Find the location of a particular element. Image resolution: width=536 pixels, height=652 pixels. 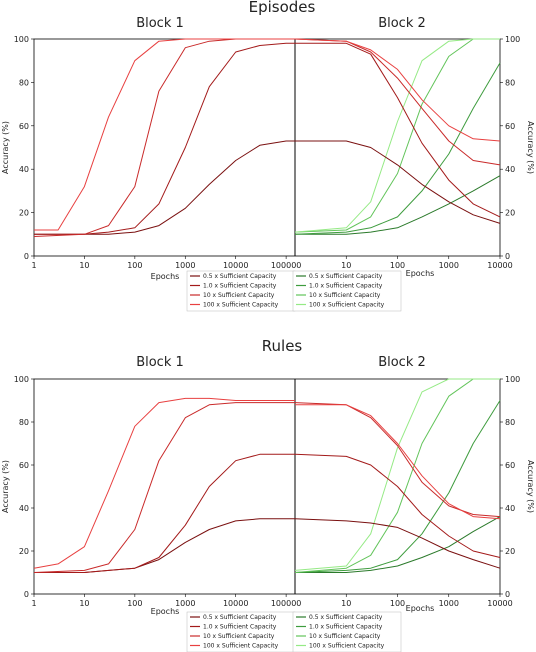

chart-title: Episodes is located at coordinates (282, 8).